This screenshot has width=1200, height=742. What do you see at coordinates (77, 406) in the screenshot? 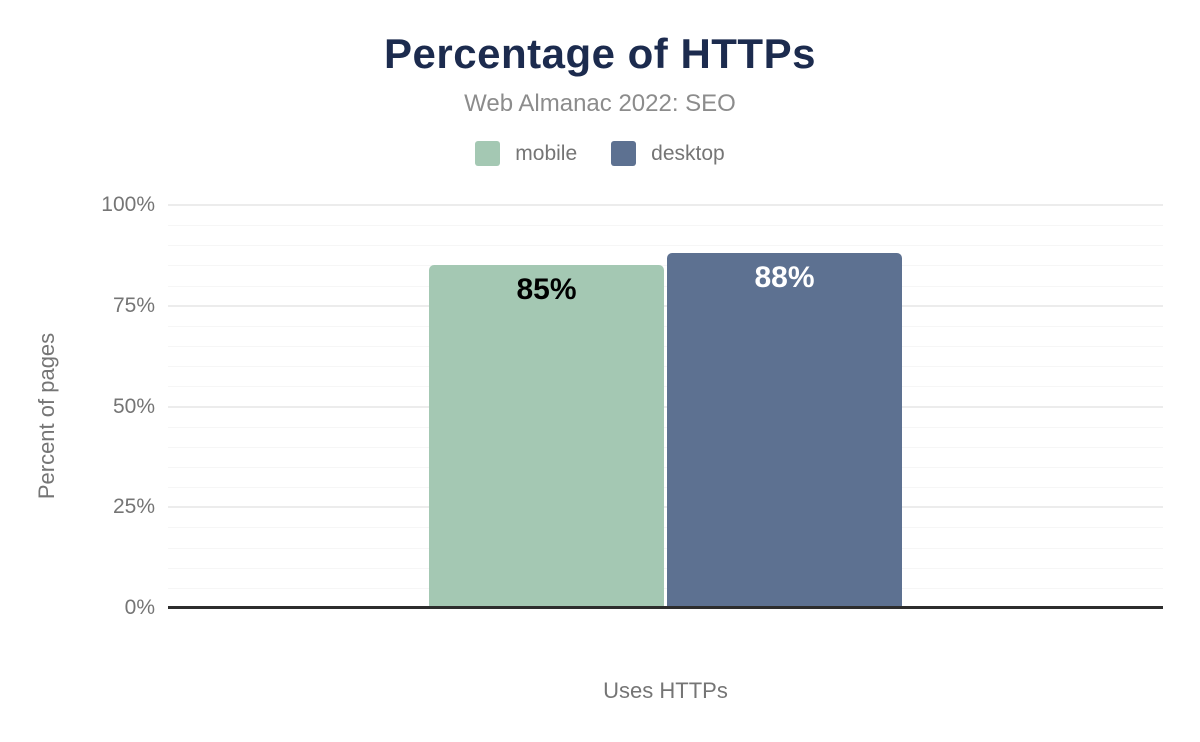
I see `y-axis-ticks: 0% 25% 50% 75% 100%` at bounding box center [77, 406].